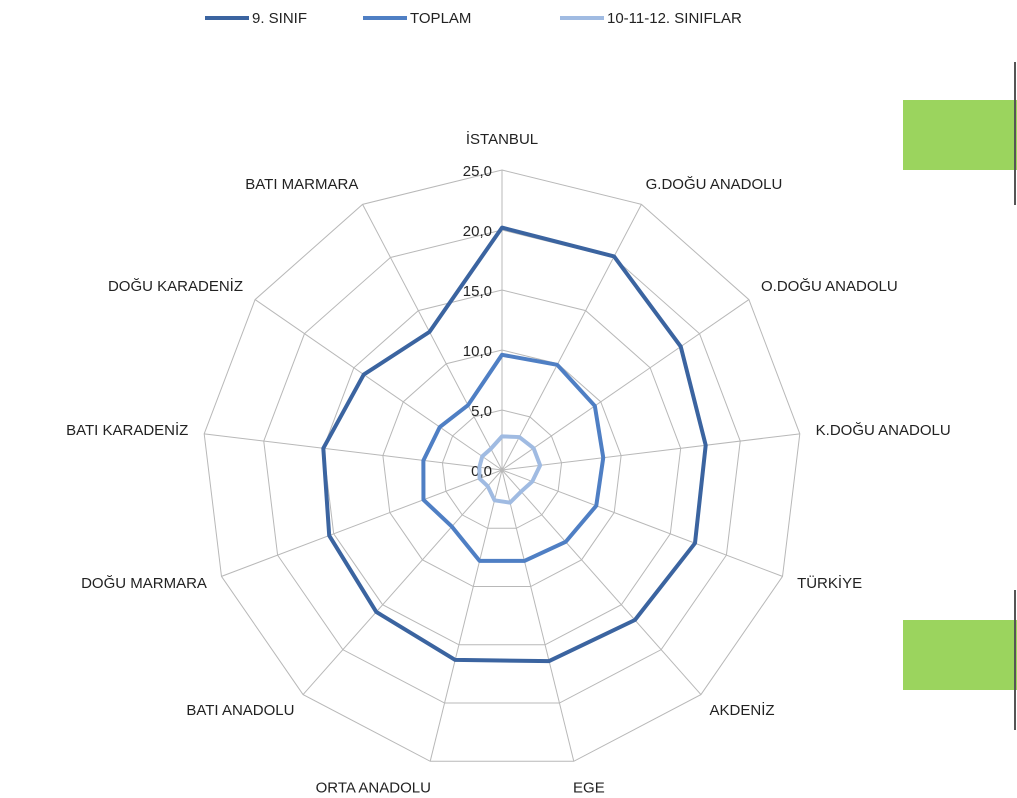  I want to click on y-tick-label: 10,0, so click(477, 351).